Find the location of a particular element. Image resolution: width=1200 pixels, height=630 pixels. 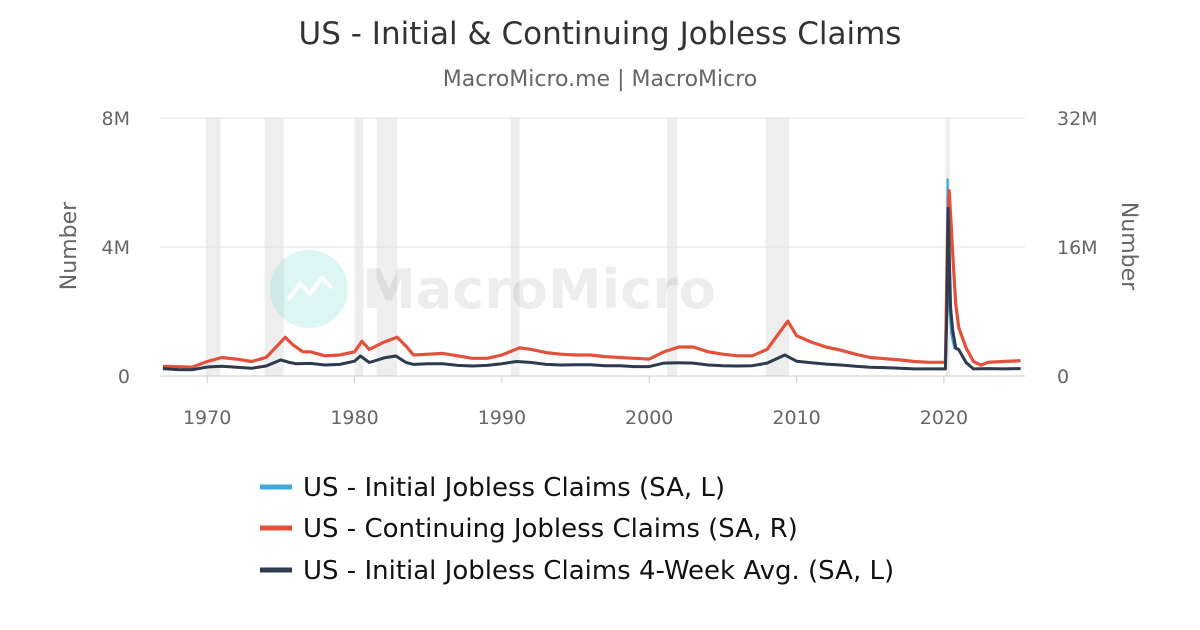

macromicro-logo-icon is located at coordinates (309, 289).